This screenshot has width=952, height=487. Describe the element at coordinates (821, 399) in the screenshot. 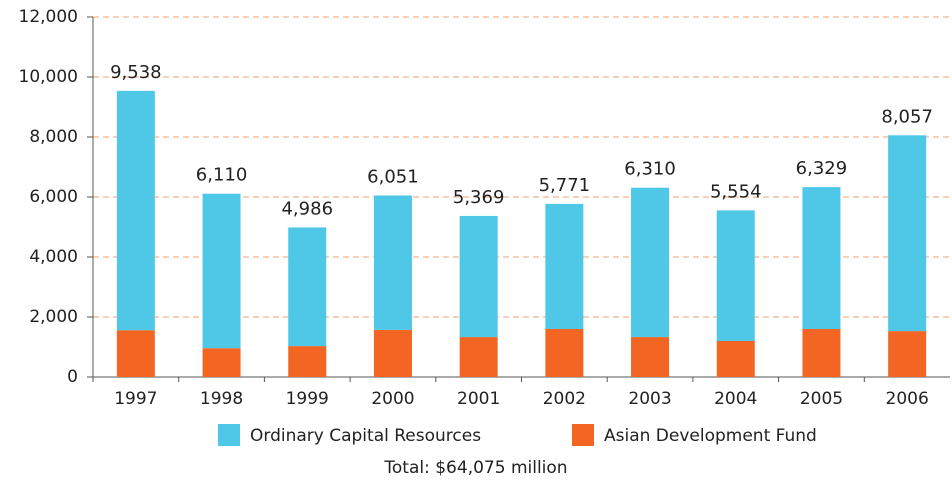

I see `x-tick-label: 2005` at that location.